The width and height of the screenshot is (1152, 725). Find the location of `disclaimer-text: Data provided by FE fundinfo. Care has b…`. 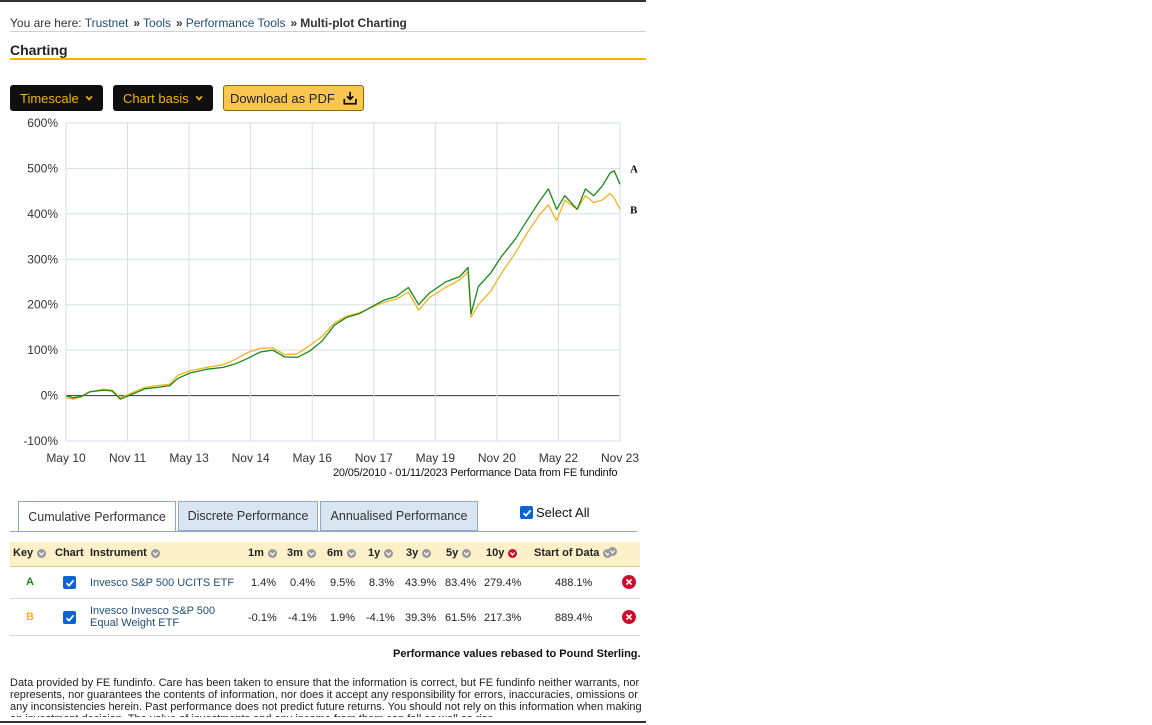

disclaimer-text: Data provided by FE fundinfo. Care has b… is located at coordinates (326, 697).